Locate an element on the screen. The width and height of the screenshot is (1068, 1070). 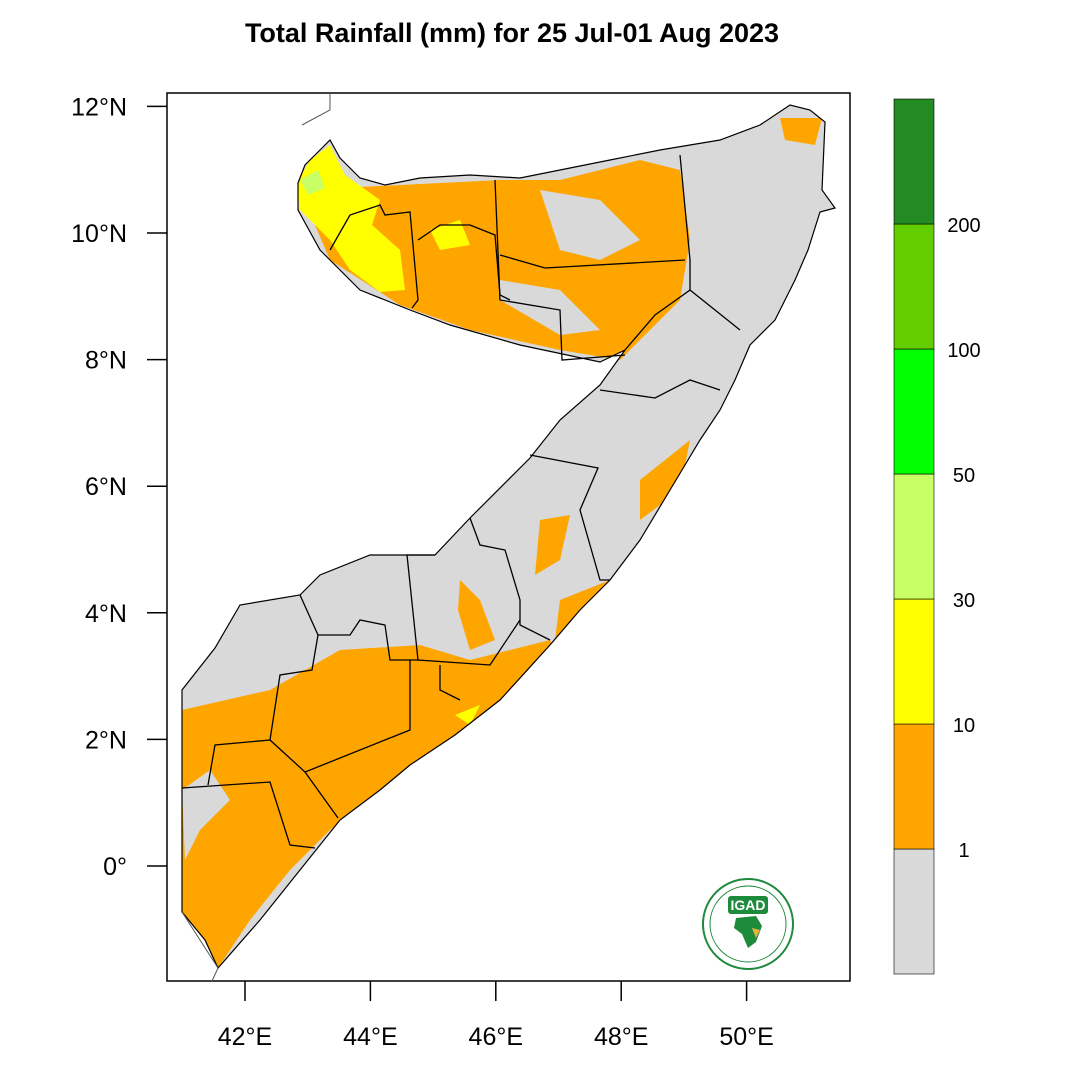
africa-icon is located at coordinates (748, 932).